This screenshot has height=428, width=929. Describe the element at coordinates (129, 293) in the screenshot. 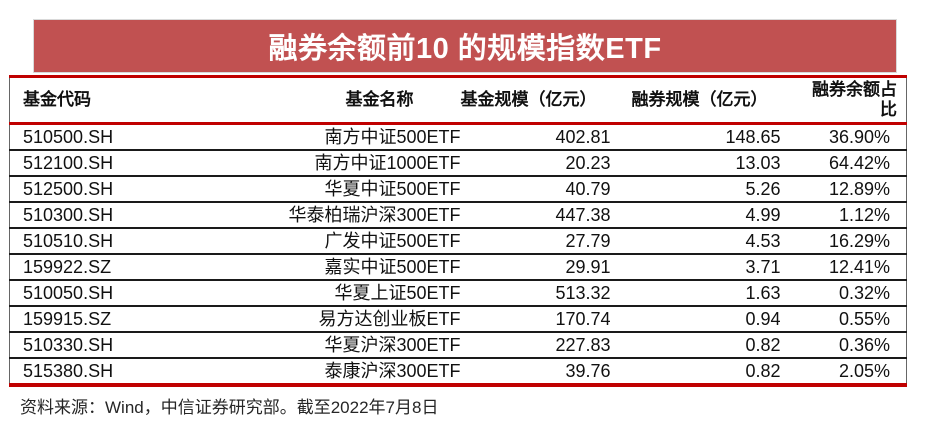

I see `cell-fund-code: 510050.SH` at that location.